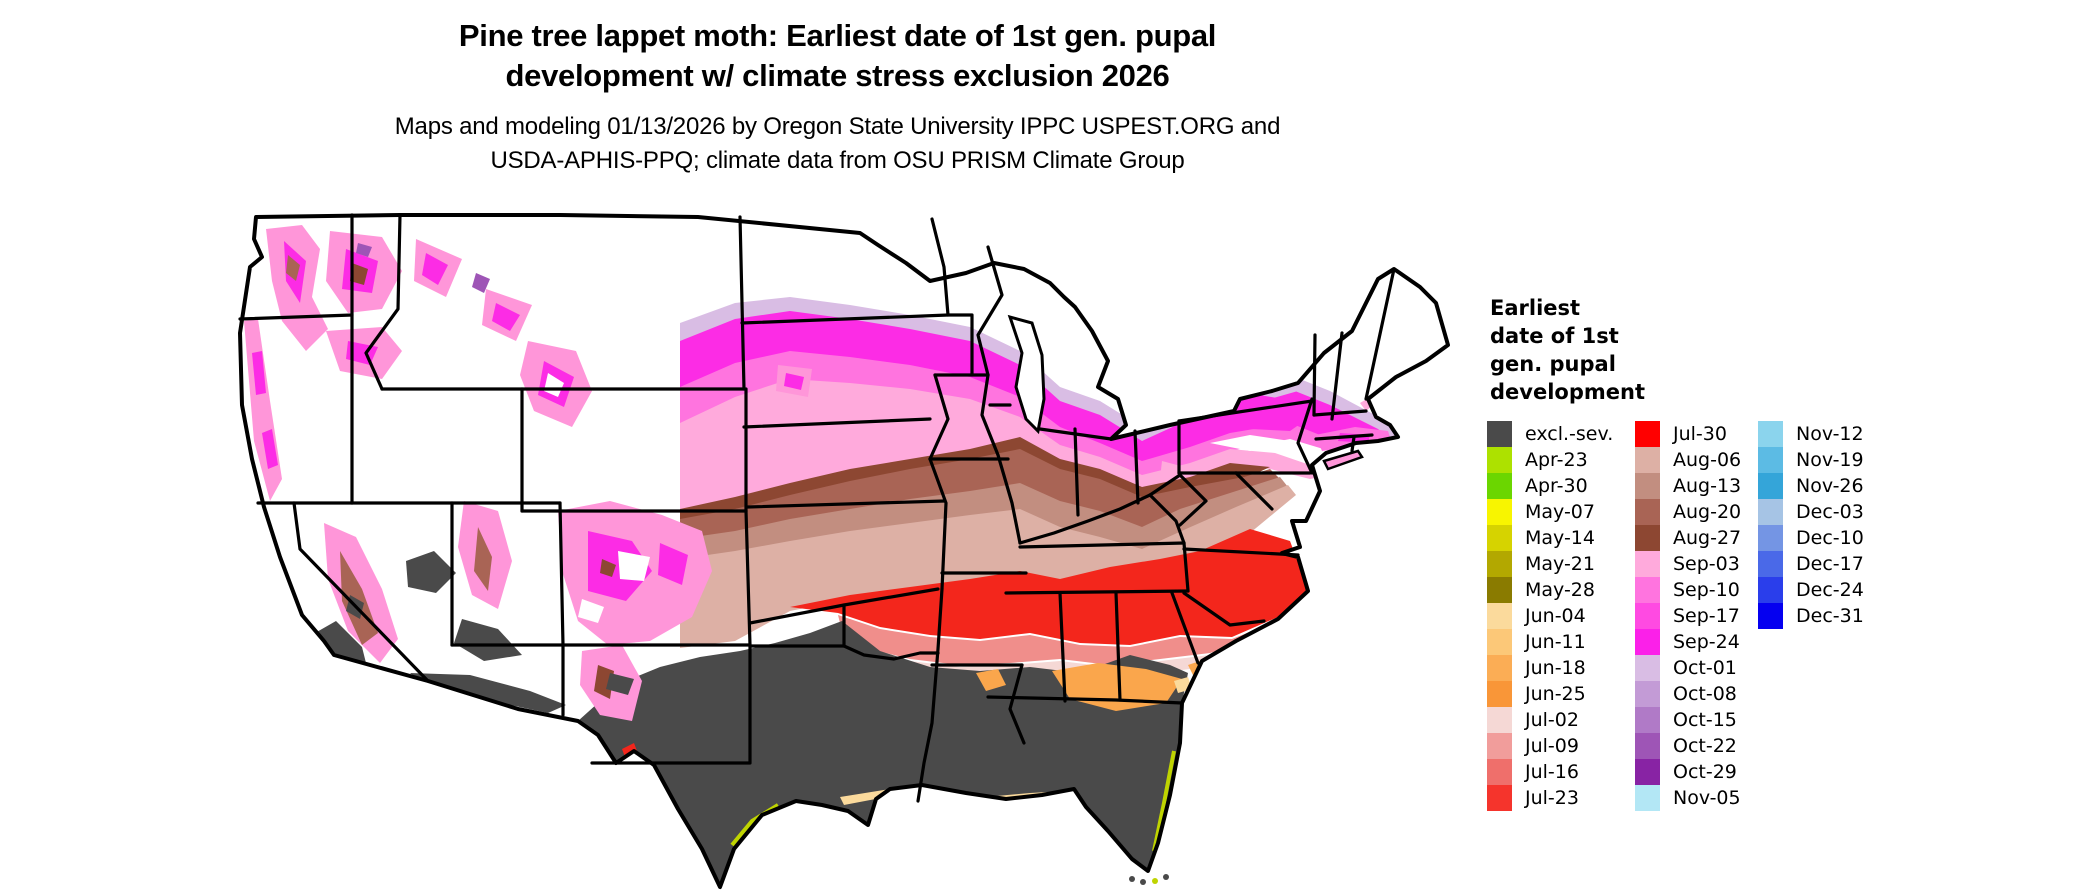  Describe the element at coordinates (980, 495) in the screenshot. I see `zone-aug20` at that location.